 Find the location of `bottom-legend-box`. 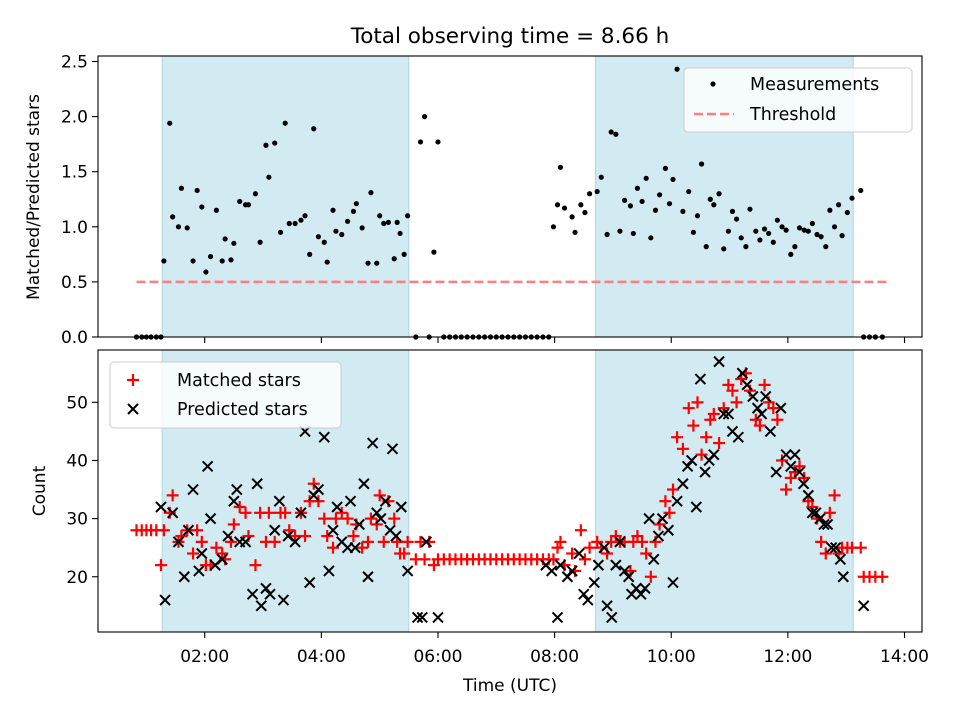

bottom-legend-box is located at coordinates (225, 395).